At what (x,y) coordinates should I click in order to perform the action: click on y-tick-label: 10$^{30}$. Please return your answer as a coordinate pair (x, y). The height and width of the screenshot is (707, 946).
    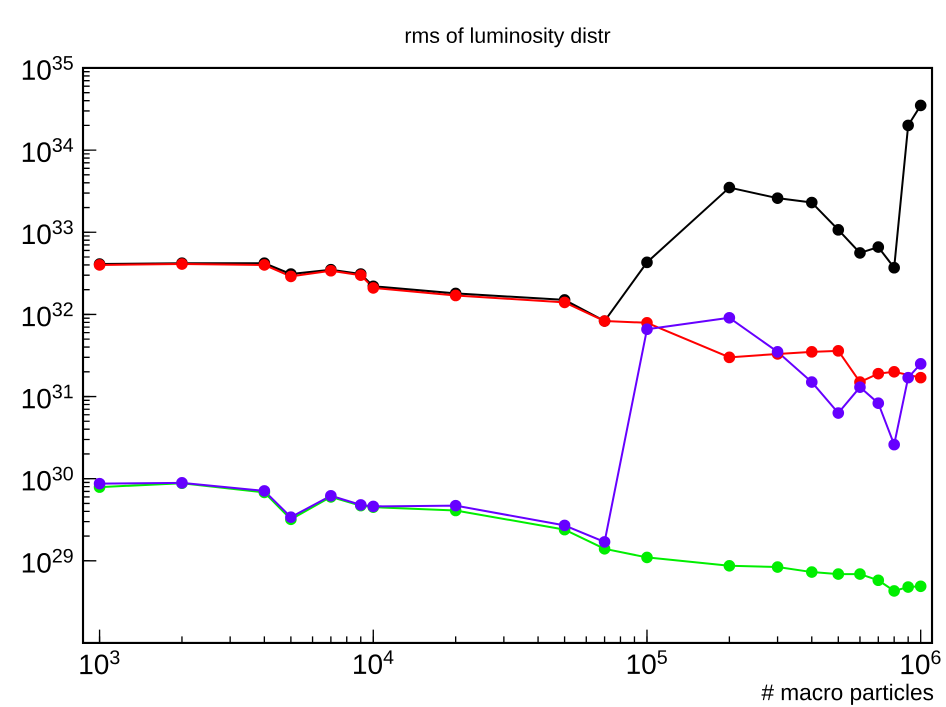
    Looking at the image, I should click on (47, 478).